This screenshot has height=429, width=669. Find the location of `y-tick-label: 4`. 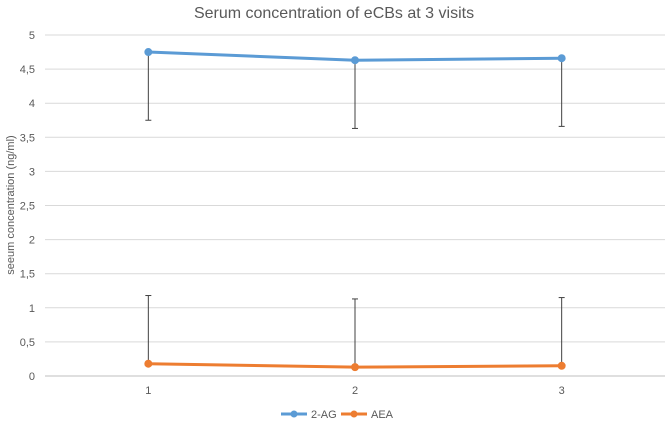

y-tick-label: 4 is located at coordinates (32, 104).